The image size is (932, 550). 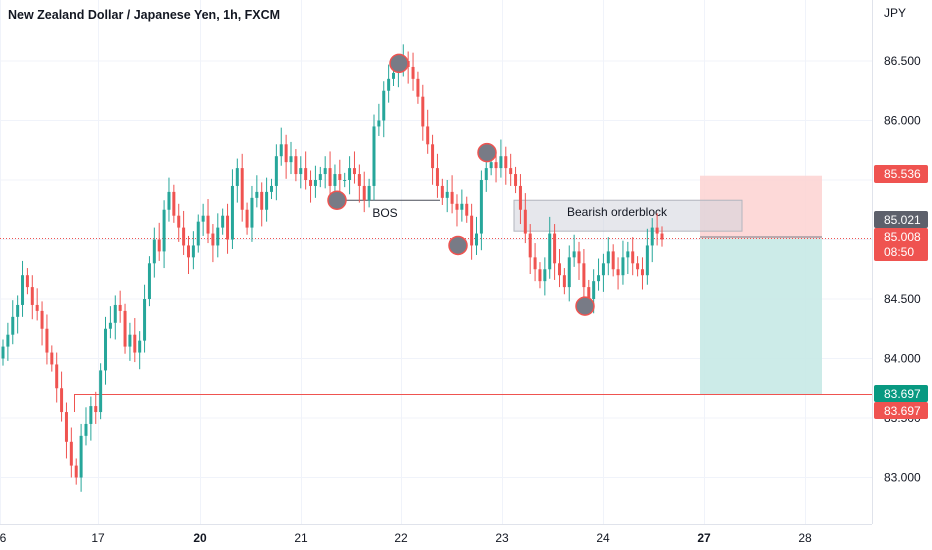 I want to click on price-tag-last-bg, so click(x=901, y=219).